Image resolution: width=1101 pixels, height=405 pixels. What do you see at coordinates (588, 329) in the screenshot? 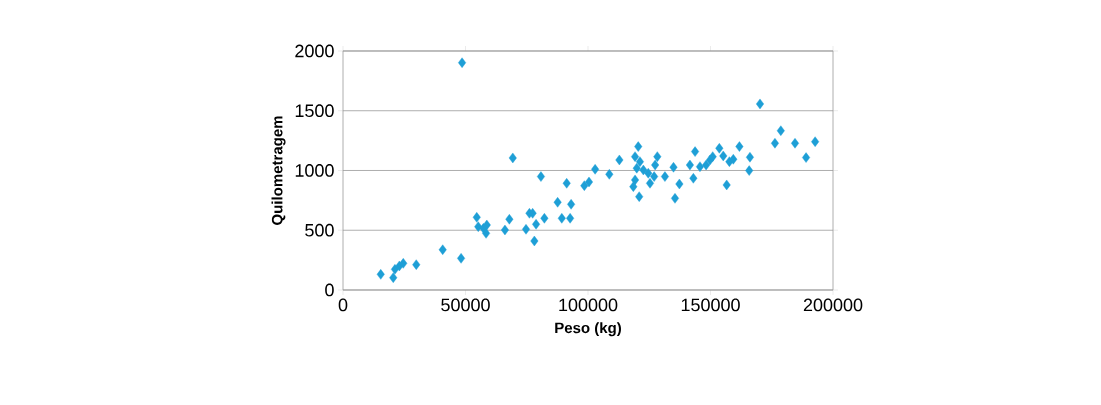
I see `x-axis-title: Peso (kg)` at bounding box center [588, 329].